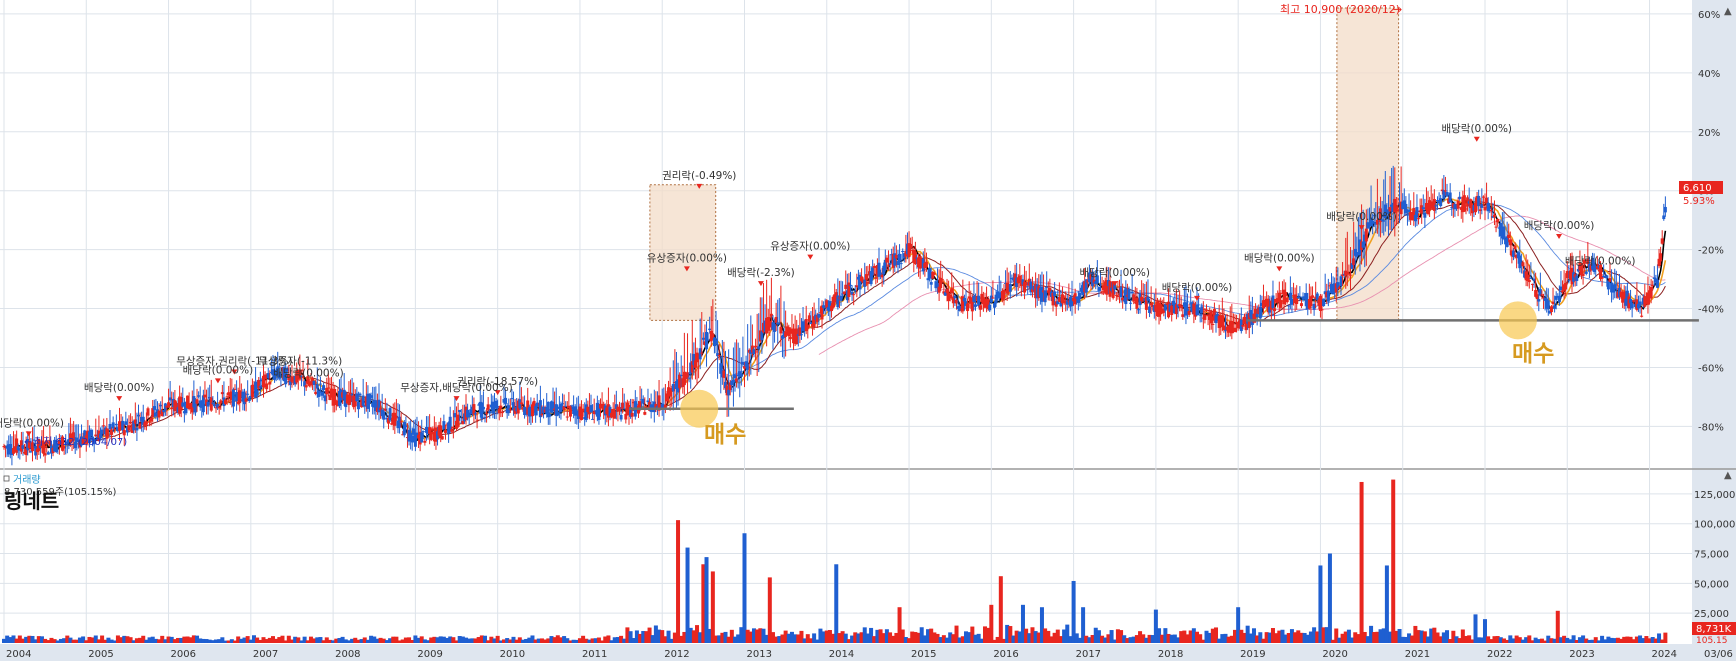 This screenshot has height=661, width=1736. What do you see at coordinates (1242, 285) in the screenshot?
I see `ma240-line` at bounding box center [1242, 285].